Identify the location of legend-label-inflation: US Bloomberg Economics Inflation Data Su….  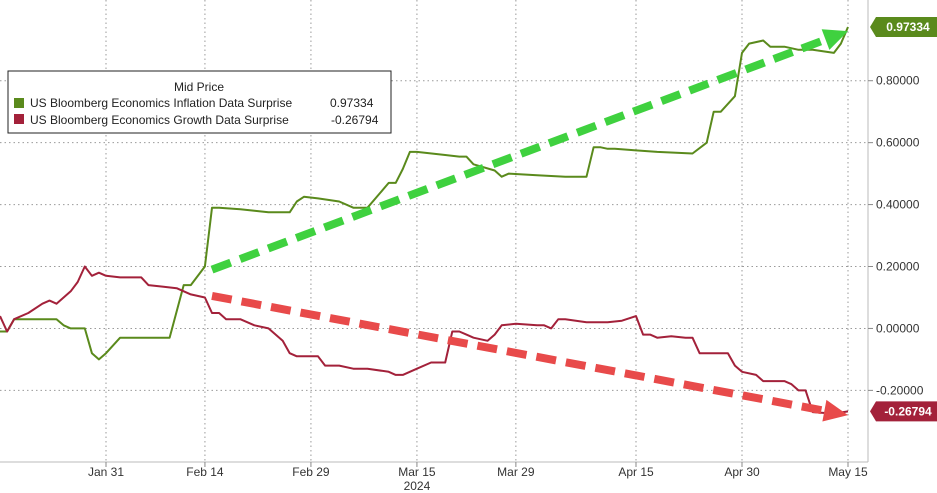
(161, 103).